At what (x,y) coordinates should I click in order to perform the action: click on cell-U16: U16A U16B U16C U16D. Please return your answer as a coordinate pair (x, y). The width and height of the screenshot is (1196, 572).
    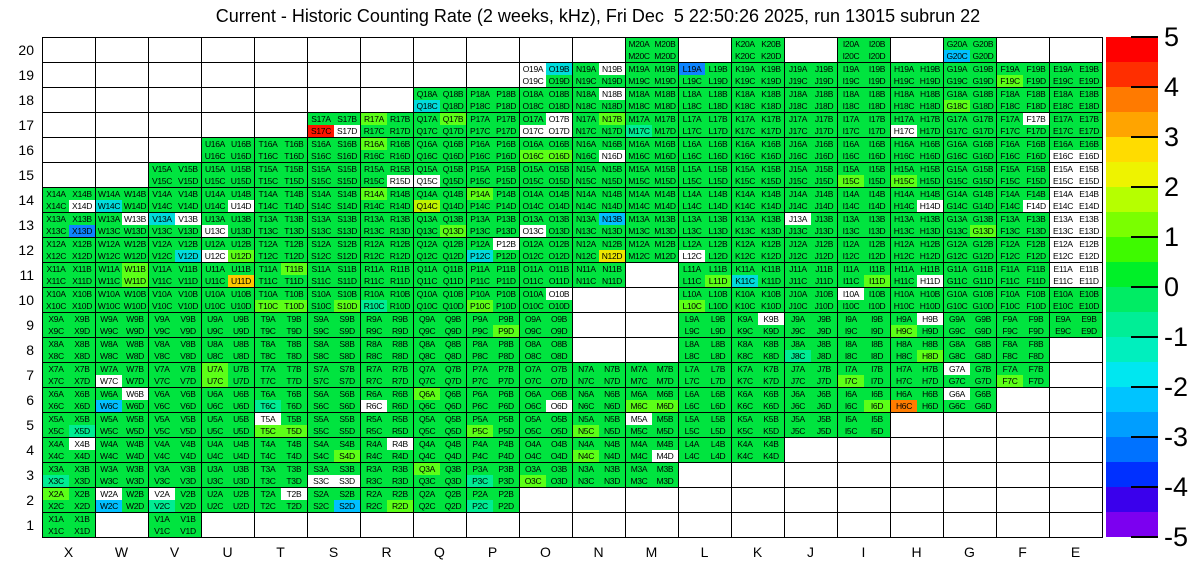
    Looking at the image, I should click on (228, 150).